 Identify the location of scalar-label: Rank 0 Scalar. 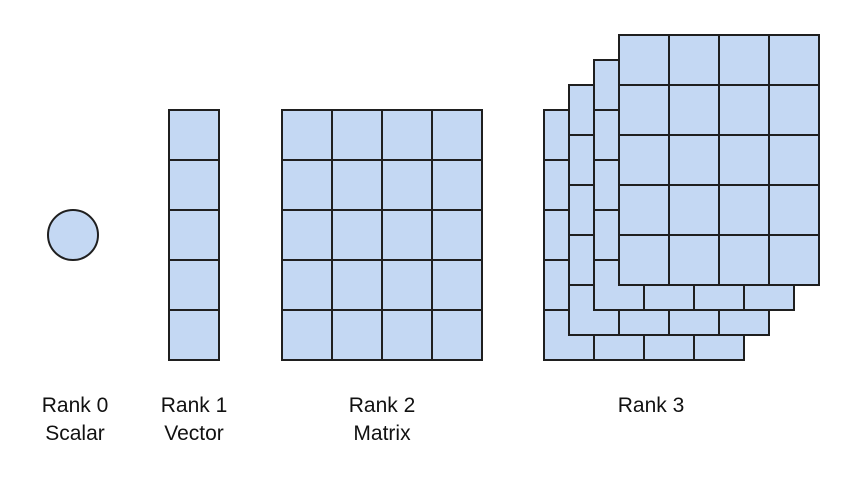
(75, 420).